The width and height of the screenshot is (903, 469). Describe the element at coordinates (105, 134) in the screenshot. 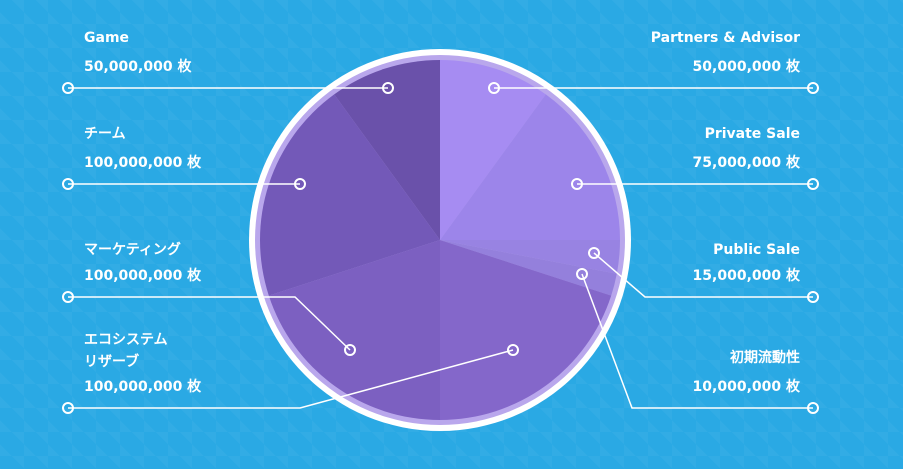

I see `category-label: チーム` at that location.